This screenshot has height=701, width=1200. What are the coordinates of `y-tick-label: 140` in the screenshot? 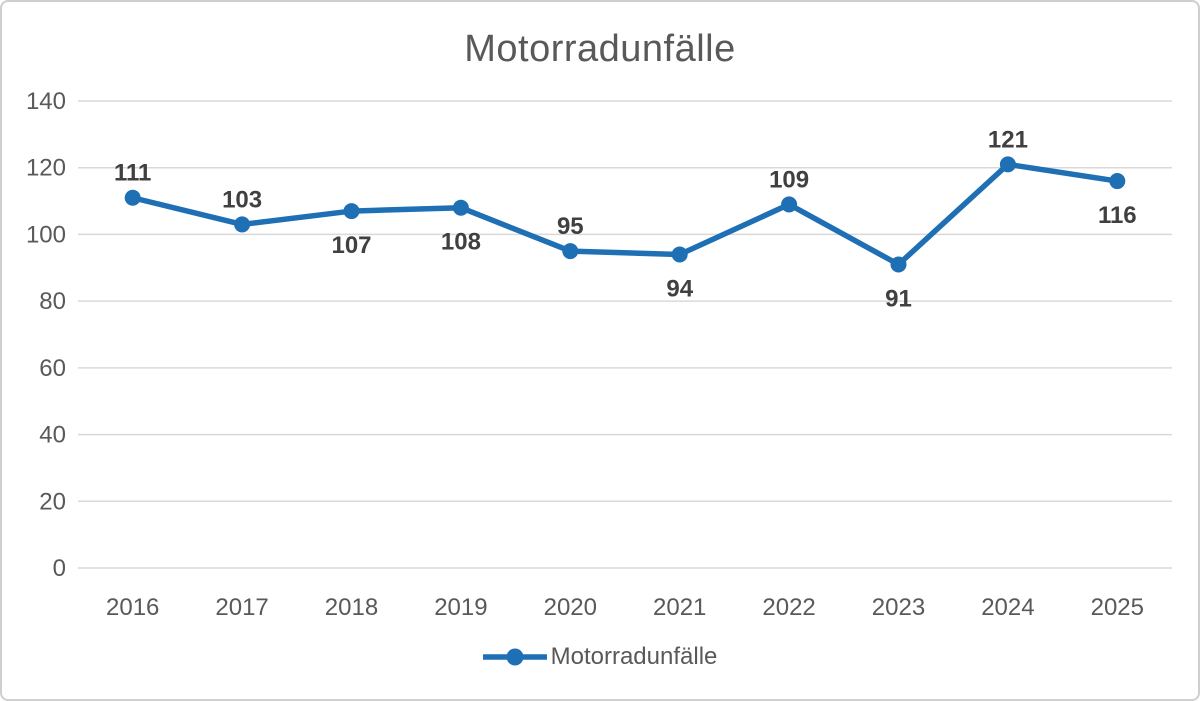 It's located at (46, 101).